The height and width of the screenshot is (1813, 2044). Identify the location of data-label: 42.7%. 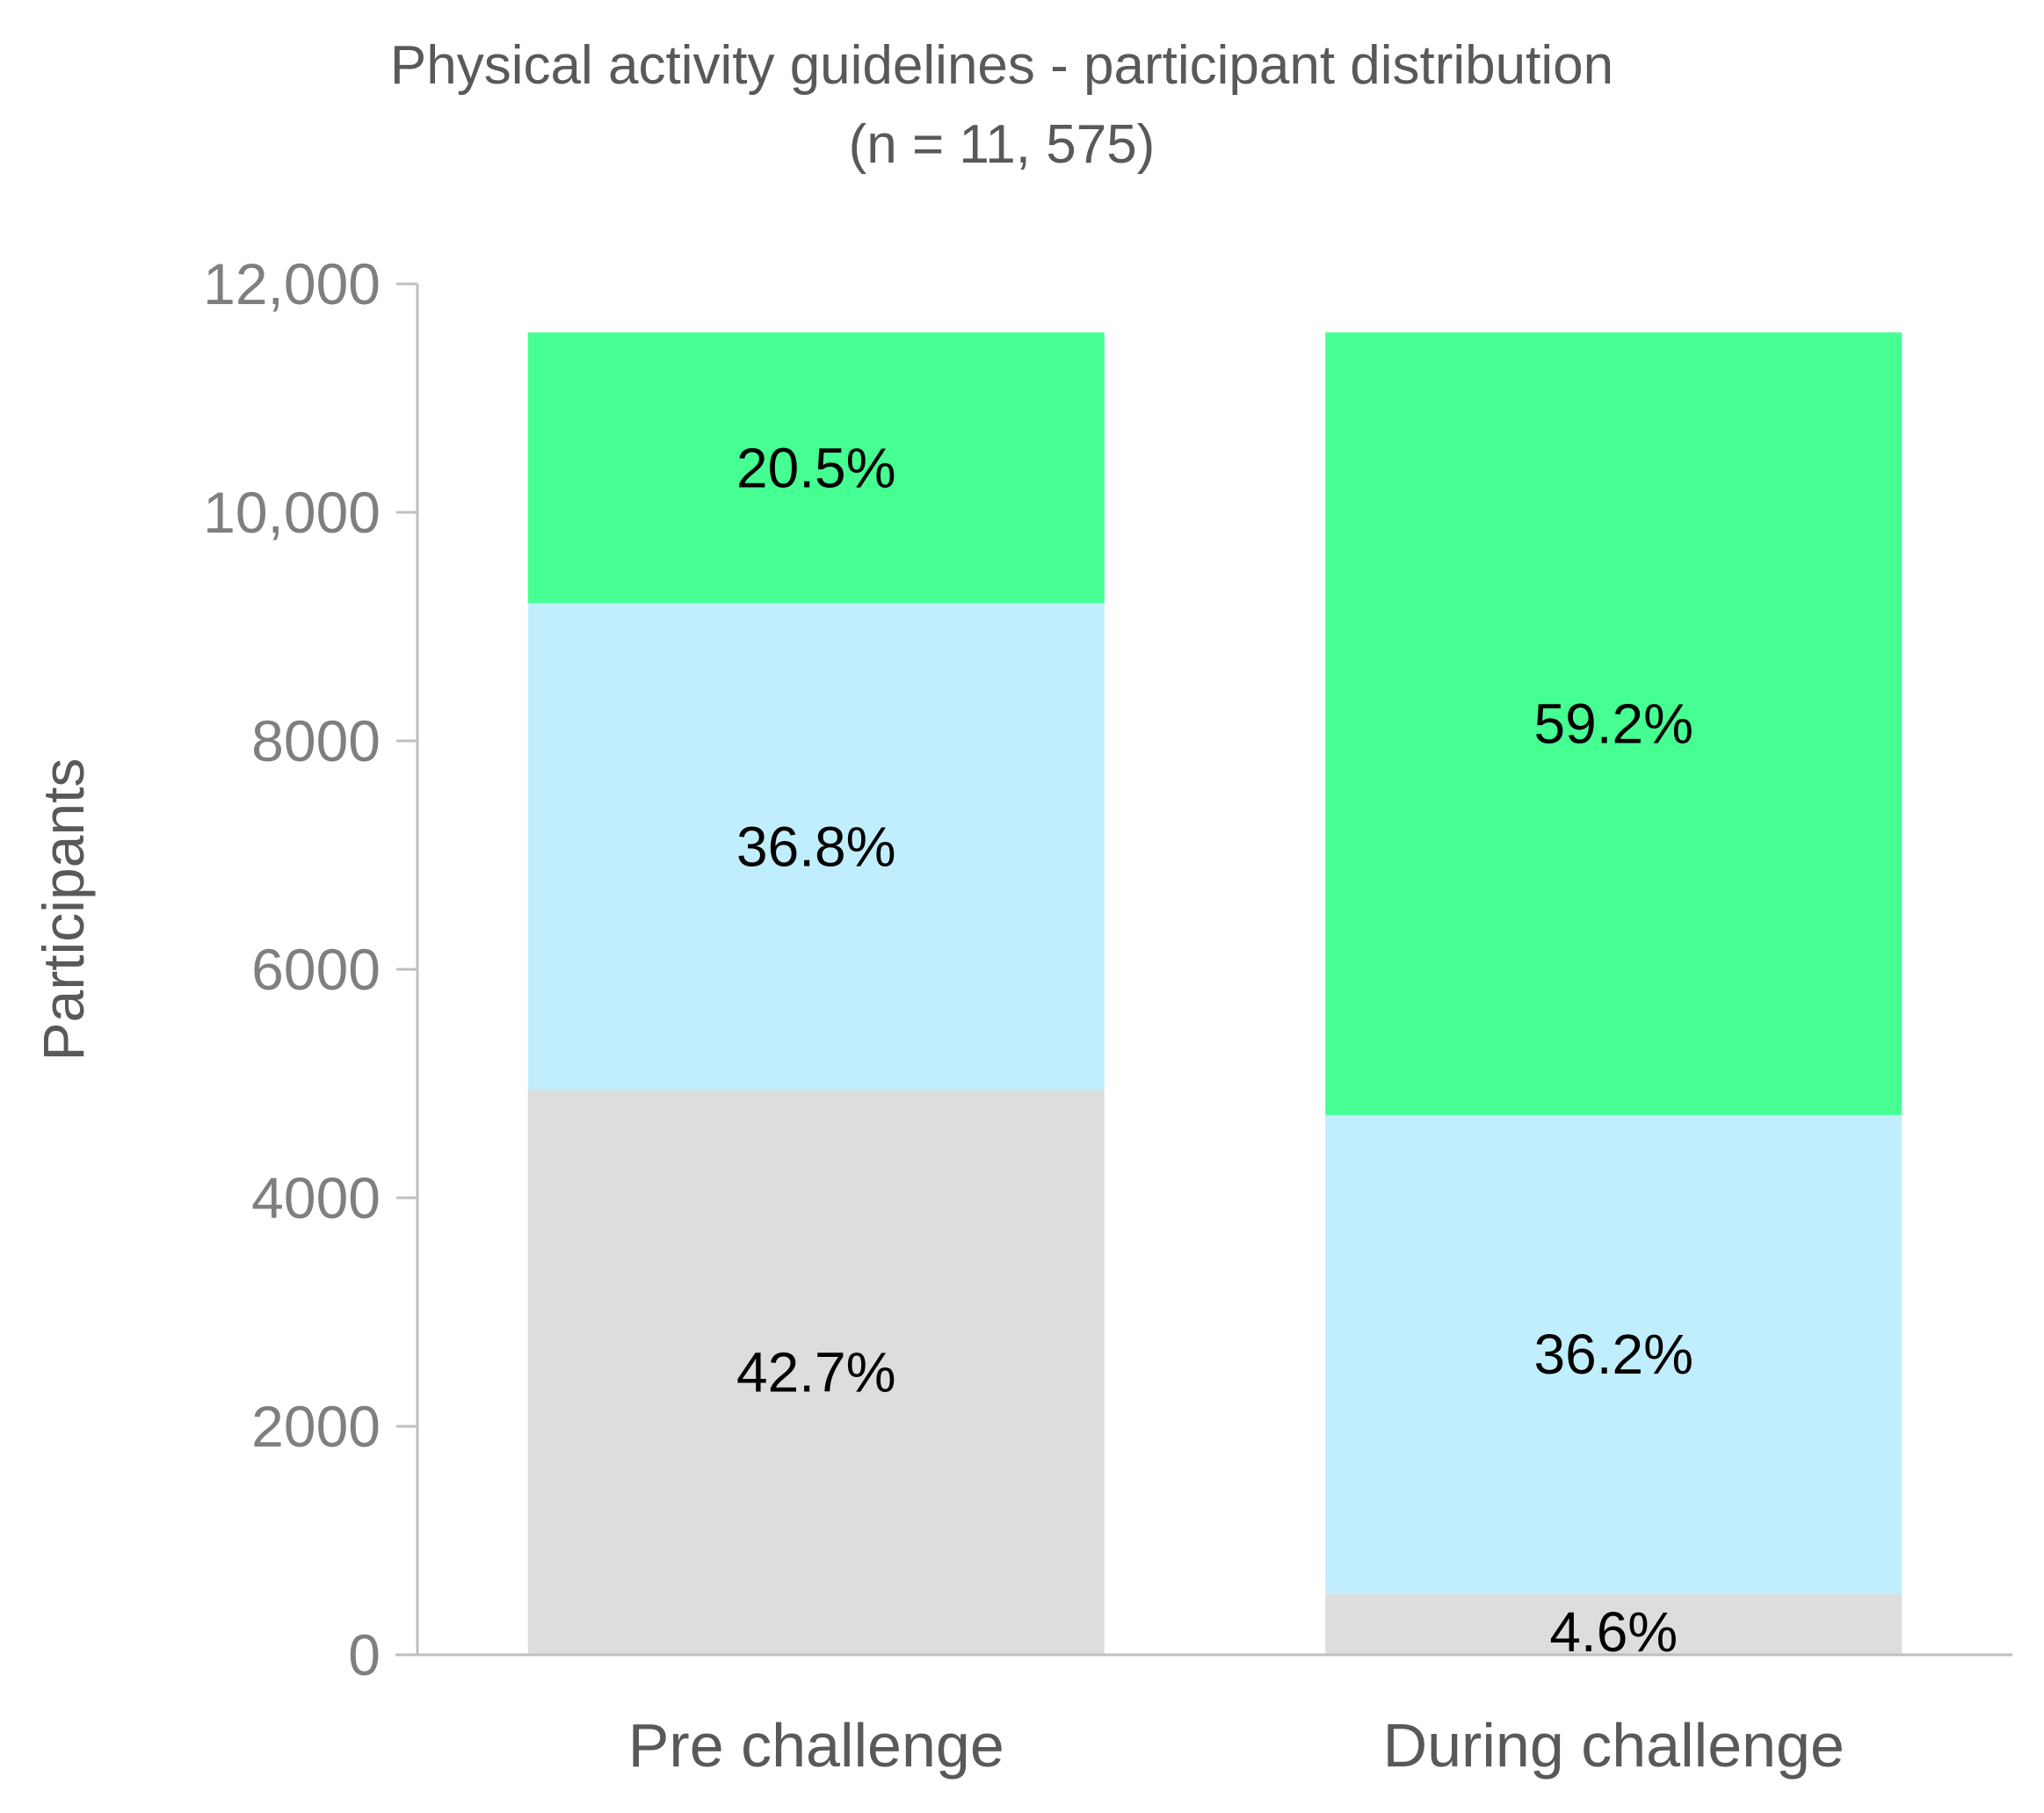
(816, 1372).